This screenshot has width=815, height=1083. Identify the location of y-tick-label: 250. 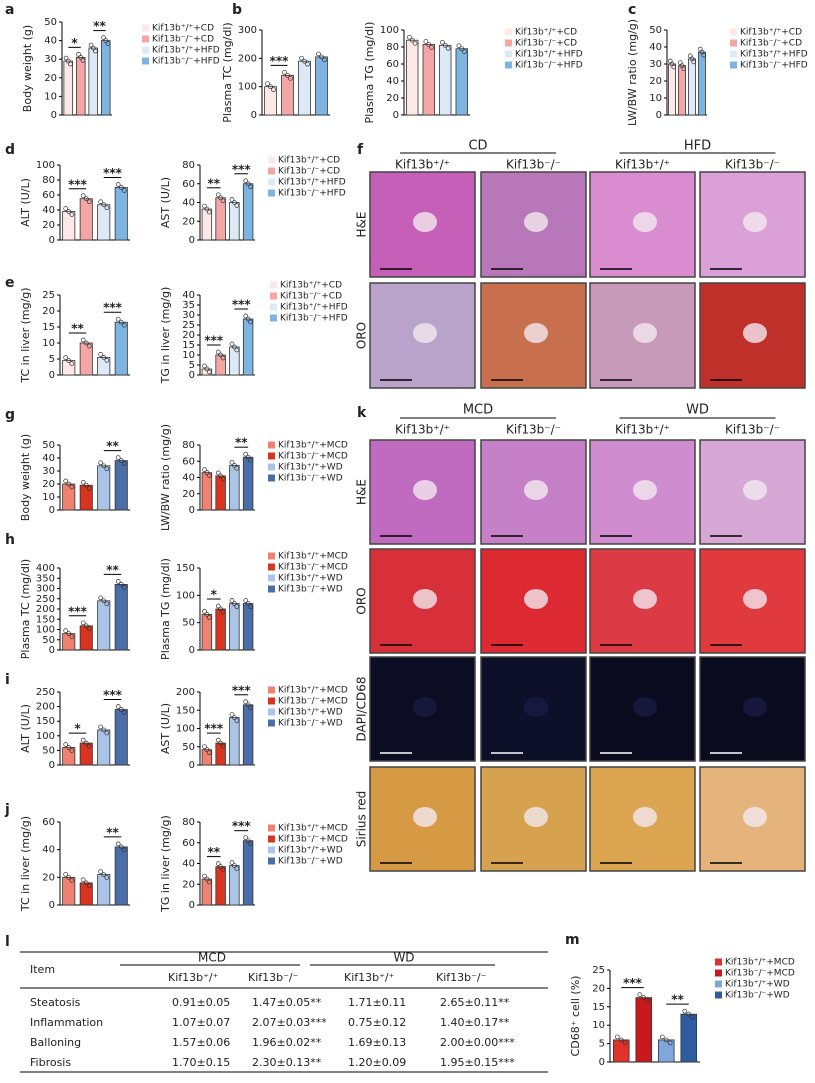
(45, 599).